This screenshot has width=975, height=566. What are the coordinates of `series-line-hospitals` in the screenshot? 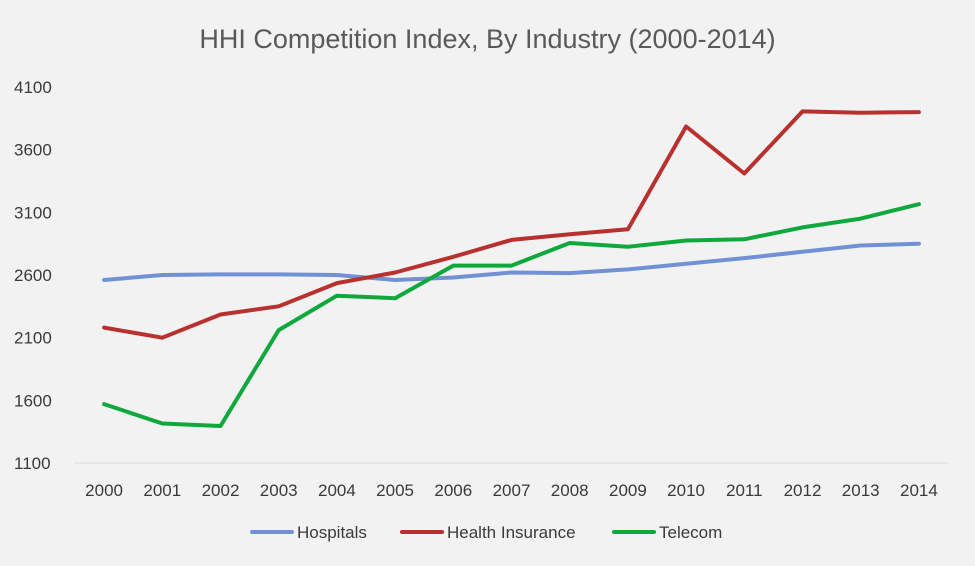 It's located at (511, 261).